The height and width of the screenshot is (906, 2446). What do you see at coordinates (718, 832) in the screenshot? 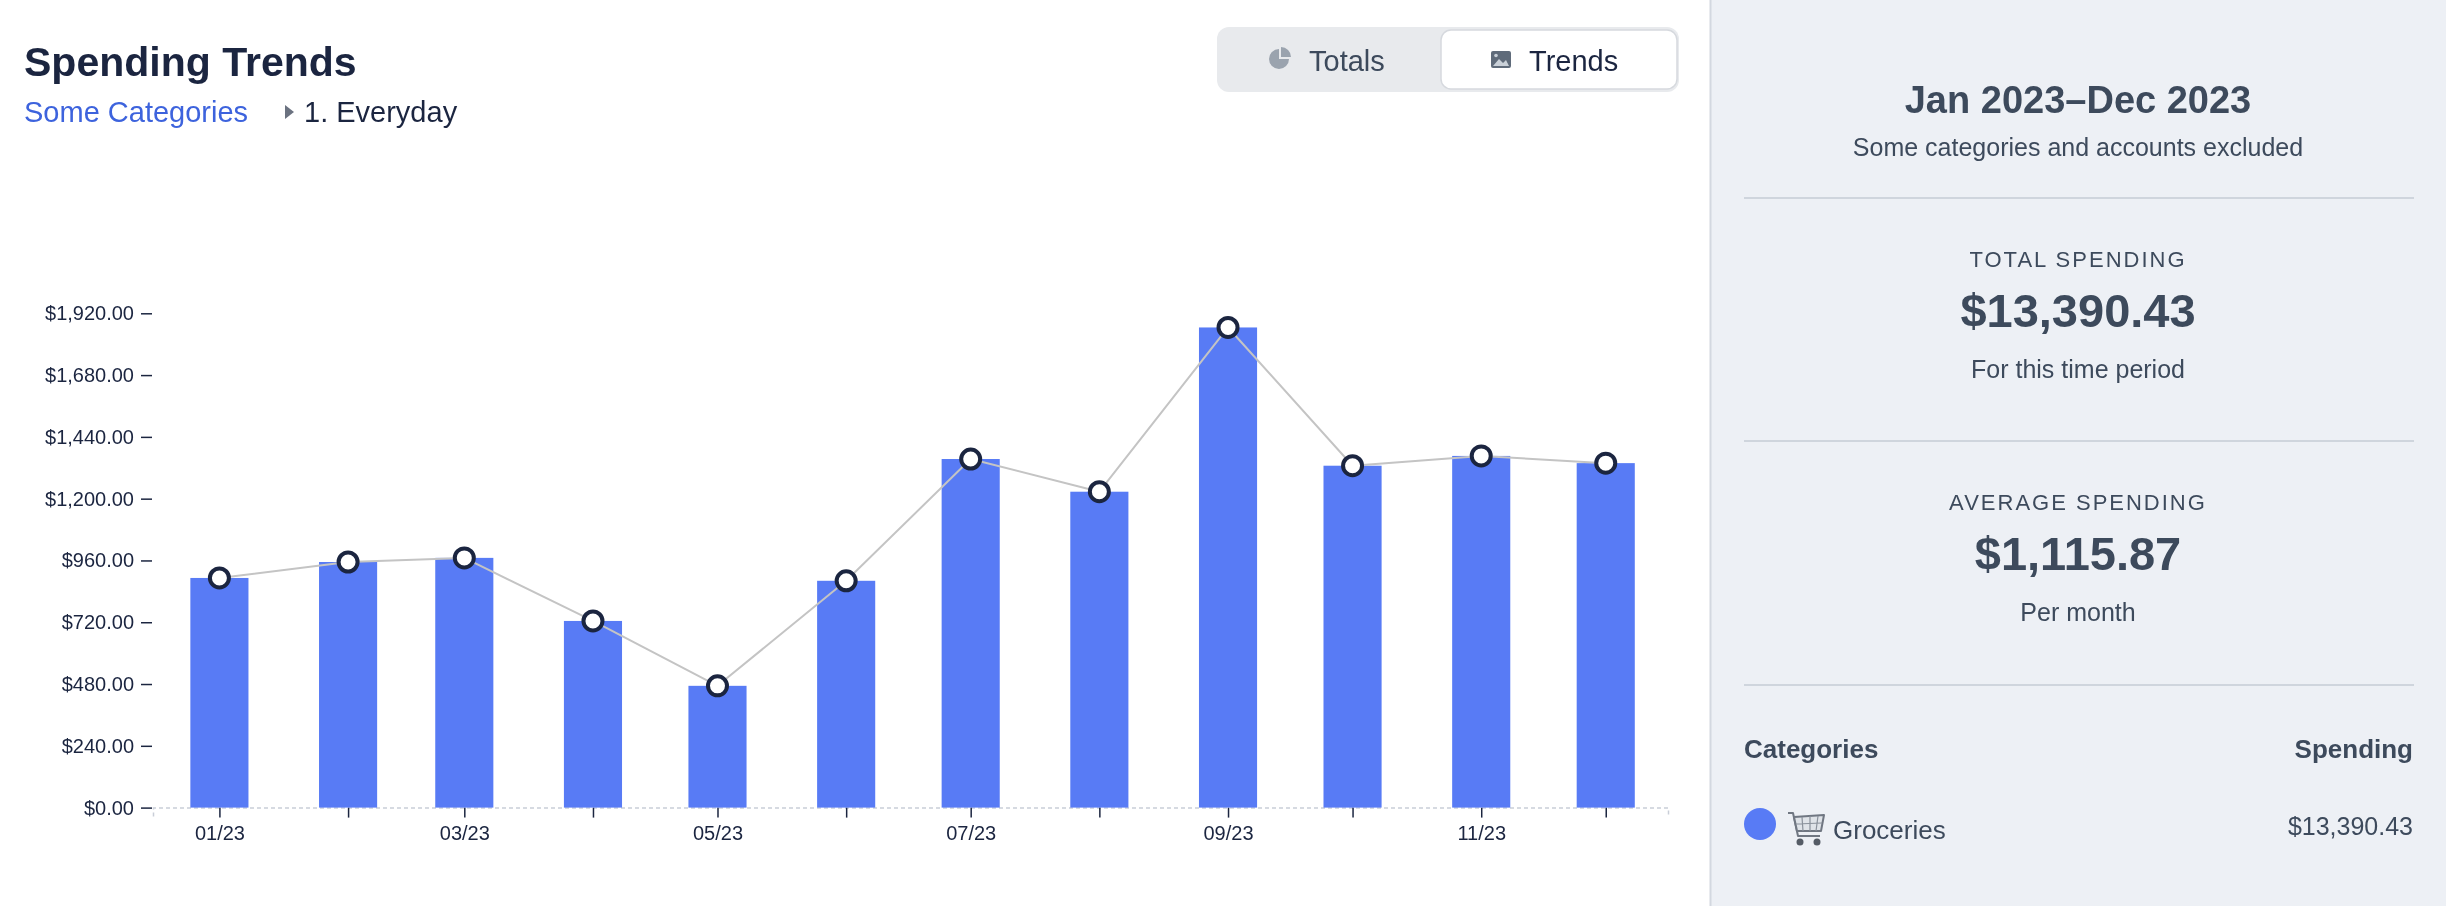
I see `x-tick-label: 05/23` at bounding box center [718, 832].